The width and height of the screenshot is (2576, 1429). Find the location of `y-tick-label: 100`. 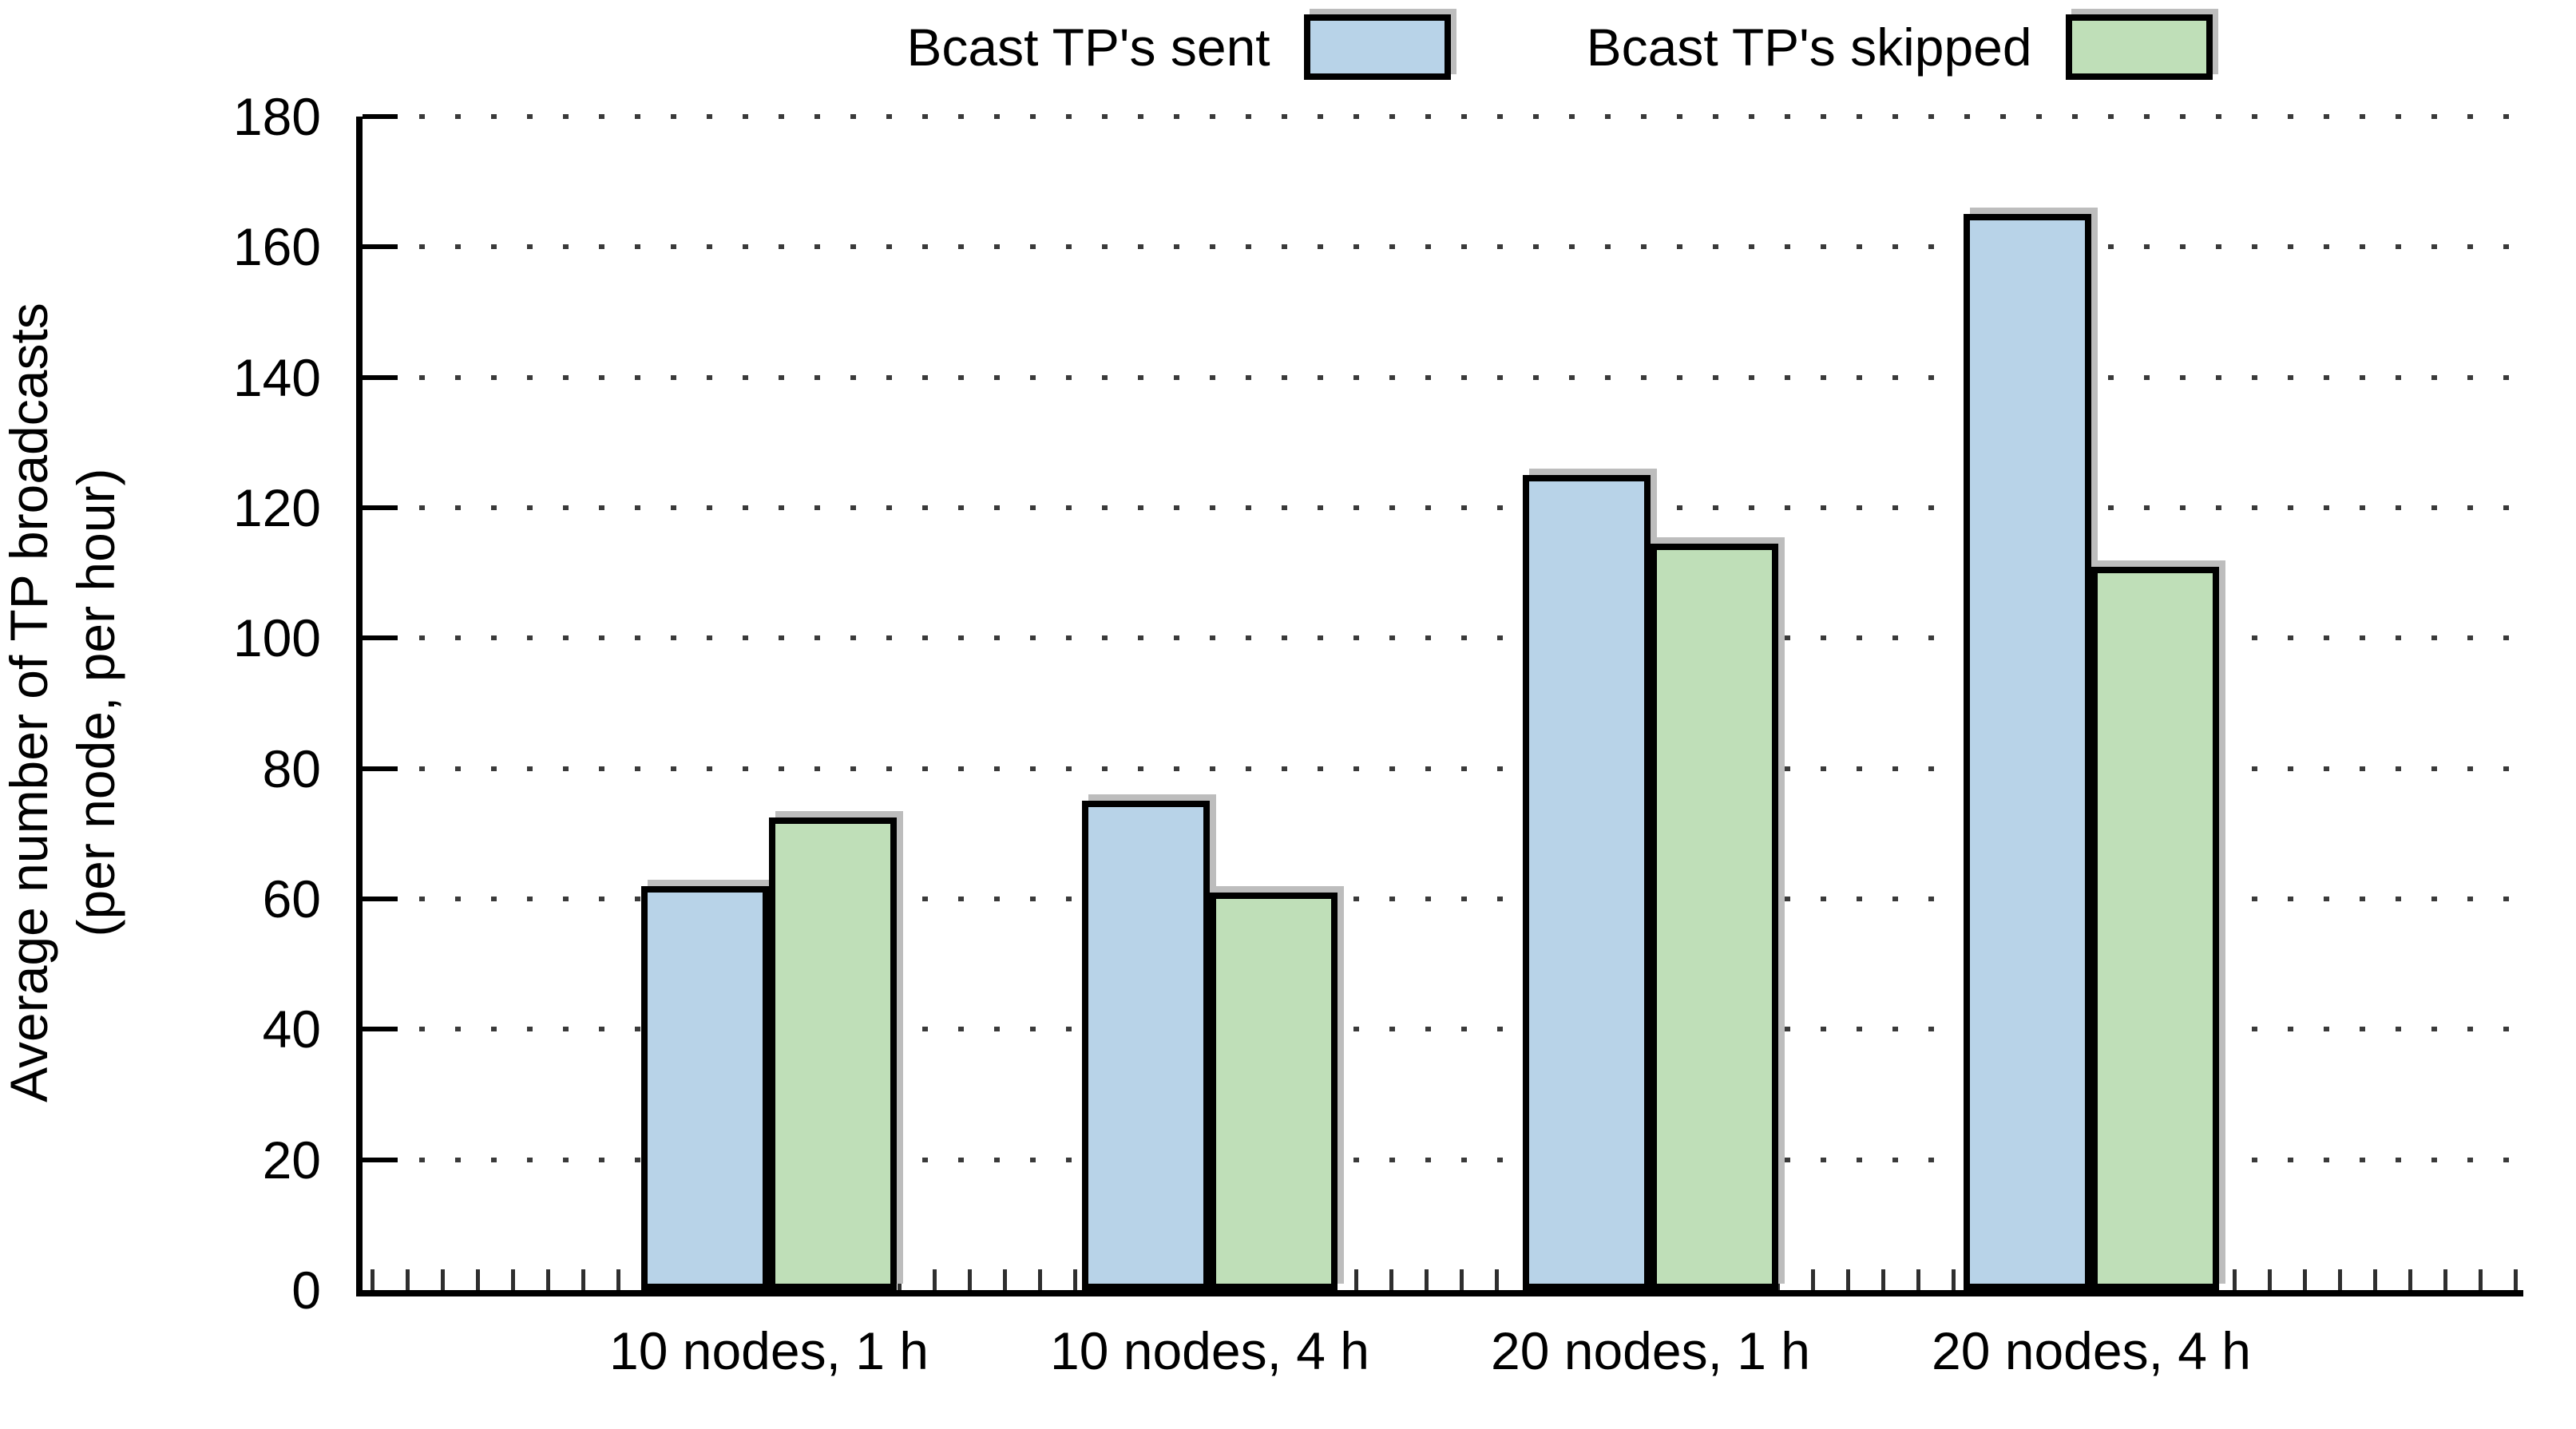

y-tick-label: 100 is located at coordinates (276, 637).